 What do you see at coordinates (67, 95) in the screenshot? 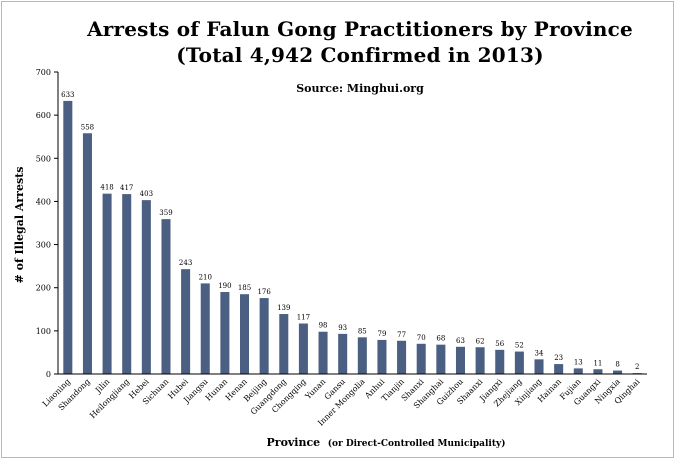
I see `bar-value-label: 633` at bounding box center [67, 95].